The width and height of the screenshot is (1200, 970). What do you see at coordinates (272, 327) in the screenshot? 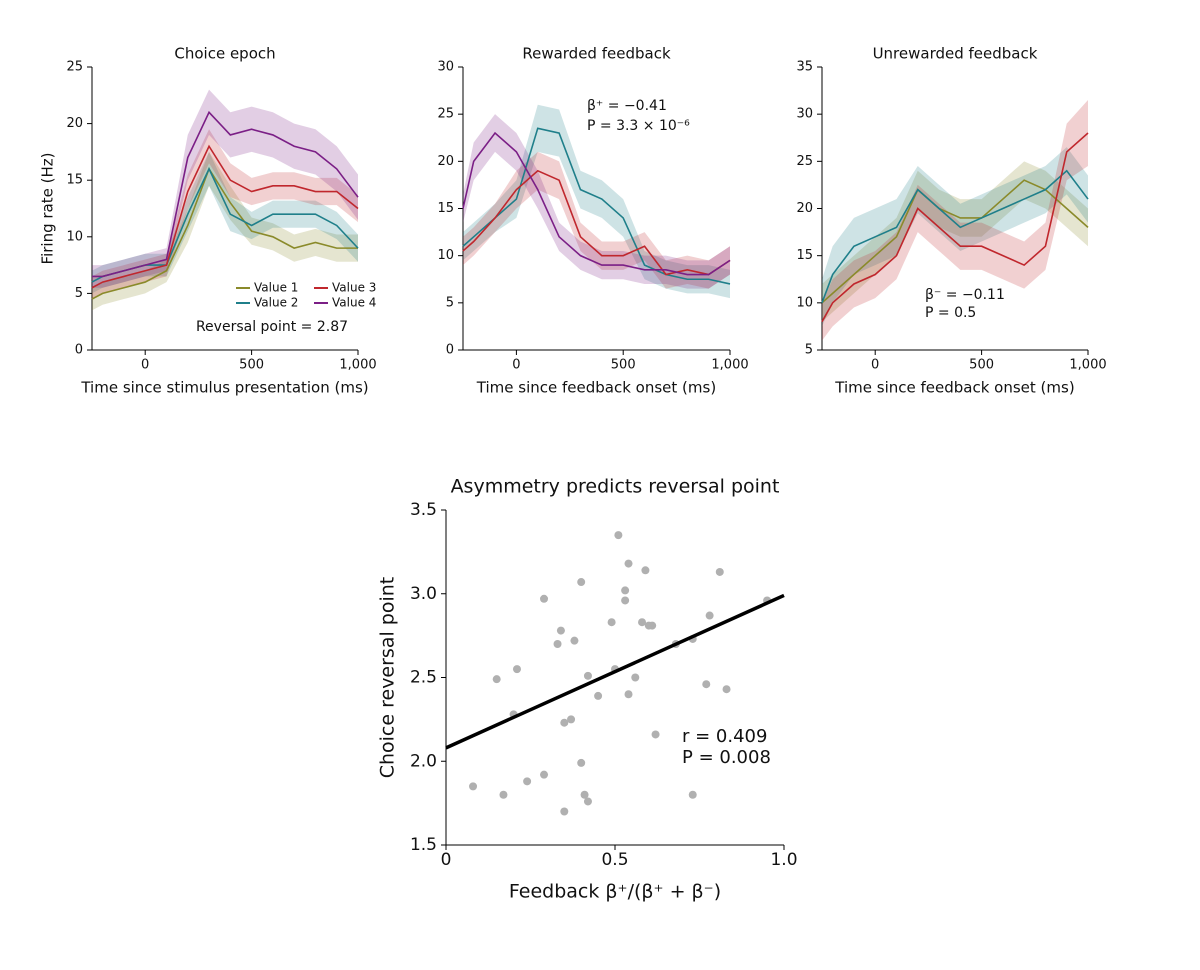
I see `annotation: Reversal point = 2.87` at bounding box center [272, 327].